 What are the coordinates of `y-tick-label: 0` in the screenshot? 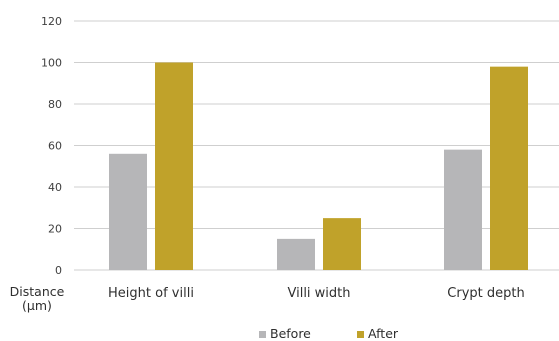 It's located at (58, 270).